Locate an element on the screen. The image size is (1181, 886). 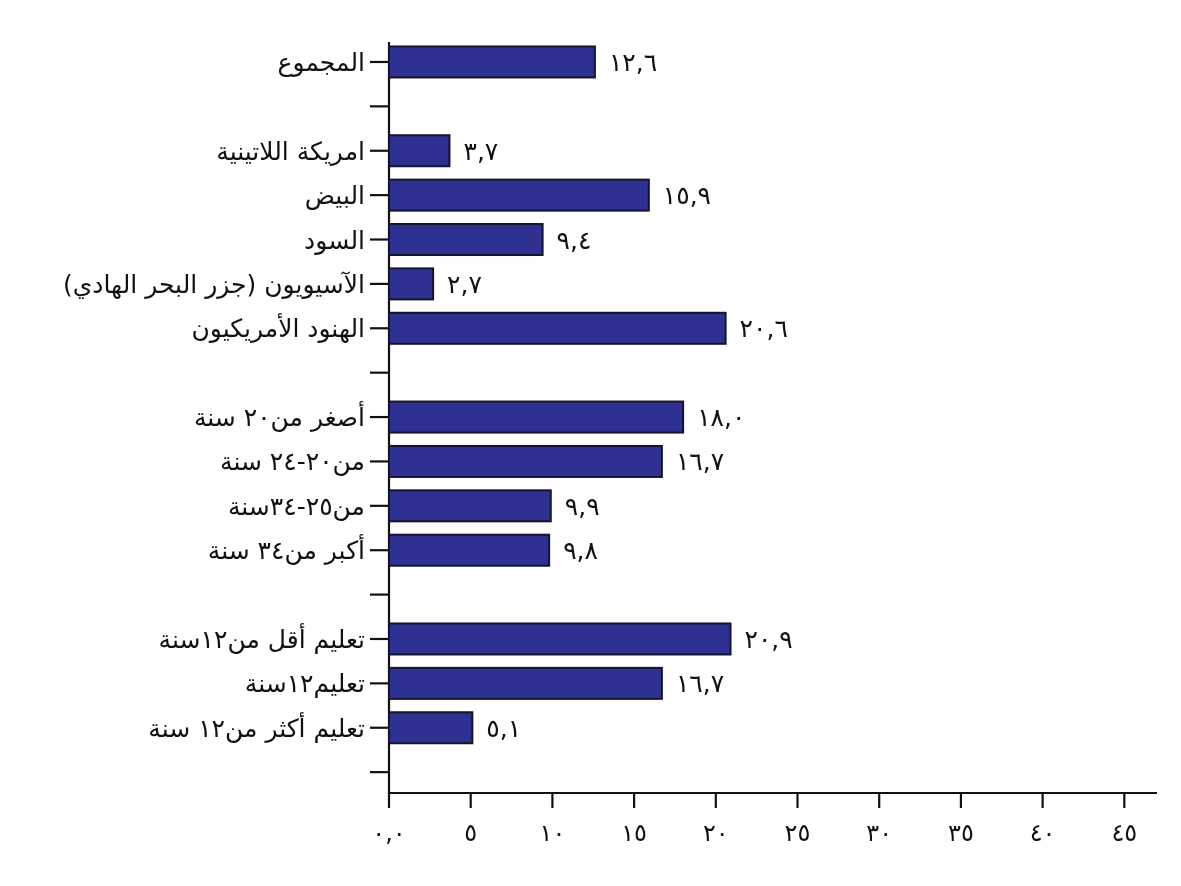
data-label: ٢,٧ is located at coordinates (464, 284).